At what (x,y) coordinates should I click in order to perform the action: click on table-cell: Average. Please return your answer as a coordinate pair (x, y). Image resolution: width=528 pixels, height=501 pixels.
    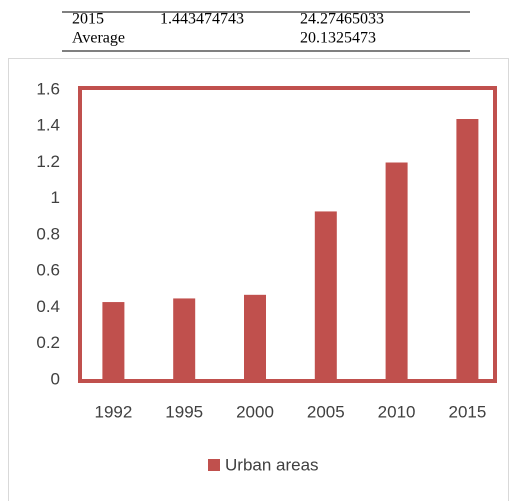
    Looking at the image, I should click on (98, 38).